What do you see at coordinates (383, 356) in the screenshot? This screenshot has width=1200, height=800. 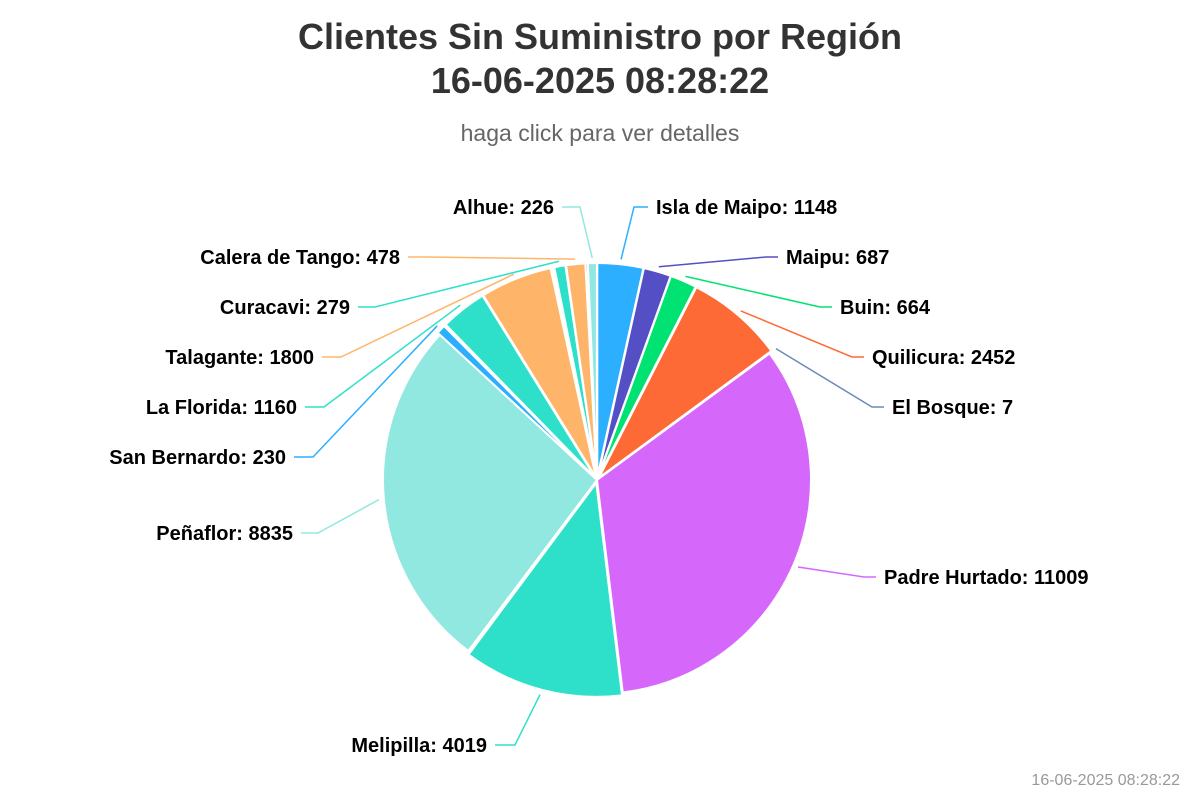 I see `connector-la-florida` at bounding box center [383, 356].